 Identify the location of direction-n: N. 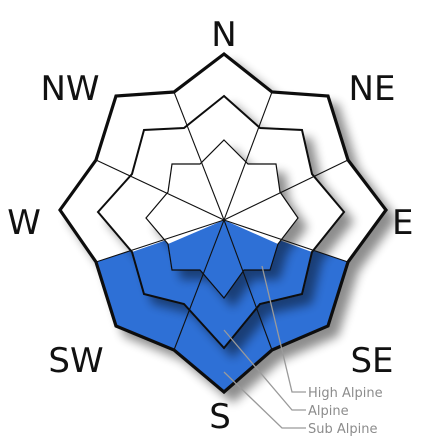
(223, 35).